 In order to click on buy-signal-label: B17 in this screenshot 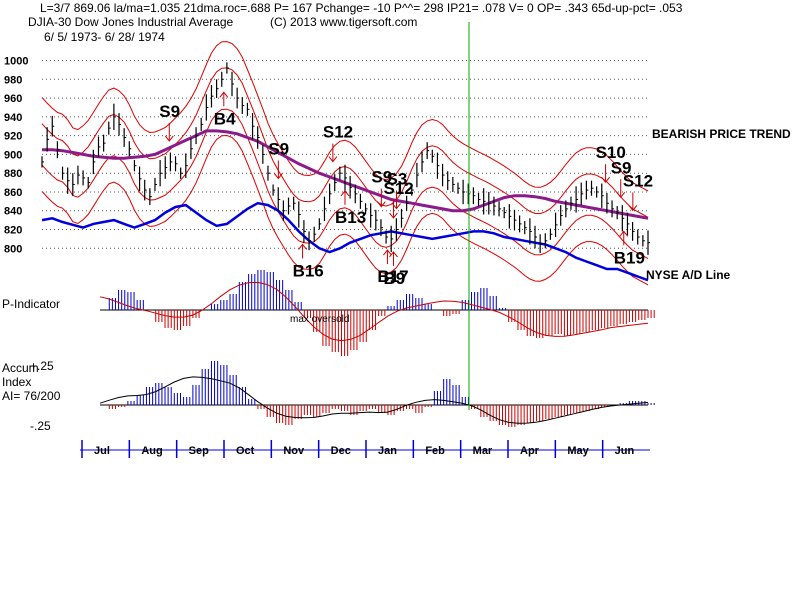, I will do `click(392, 276)`.